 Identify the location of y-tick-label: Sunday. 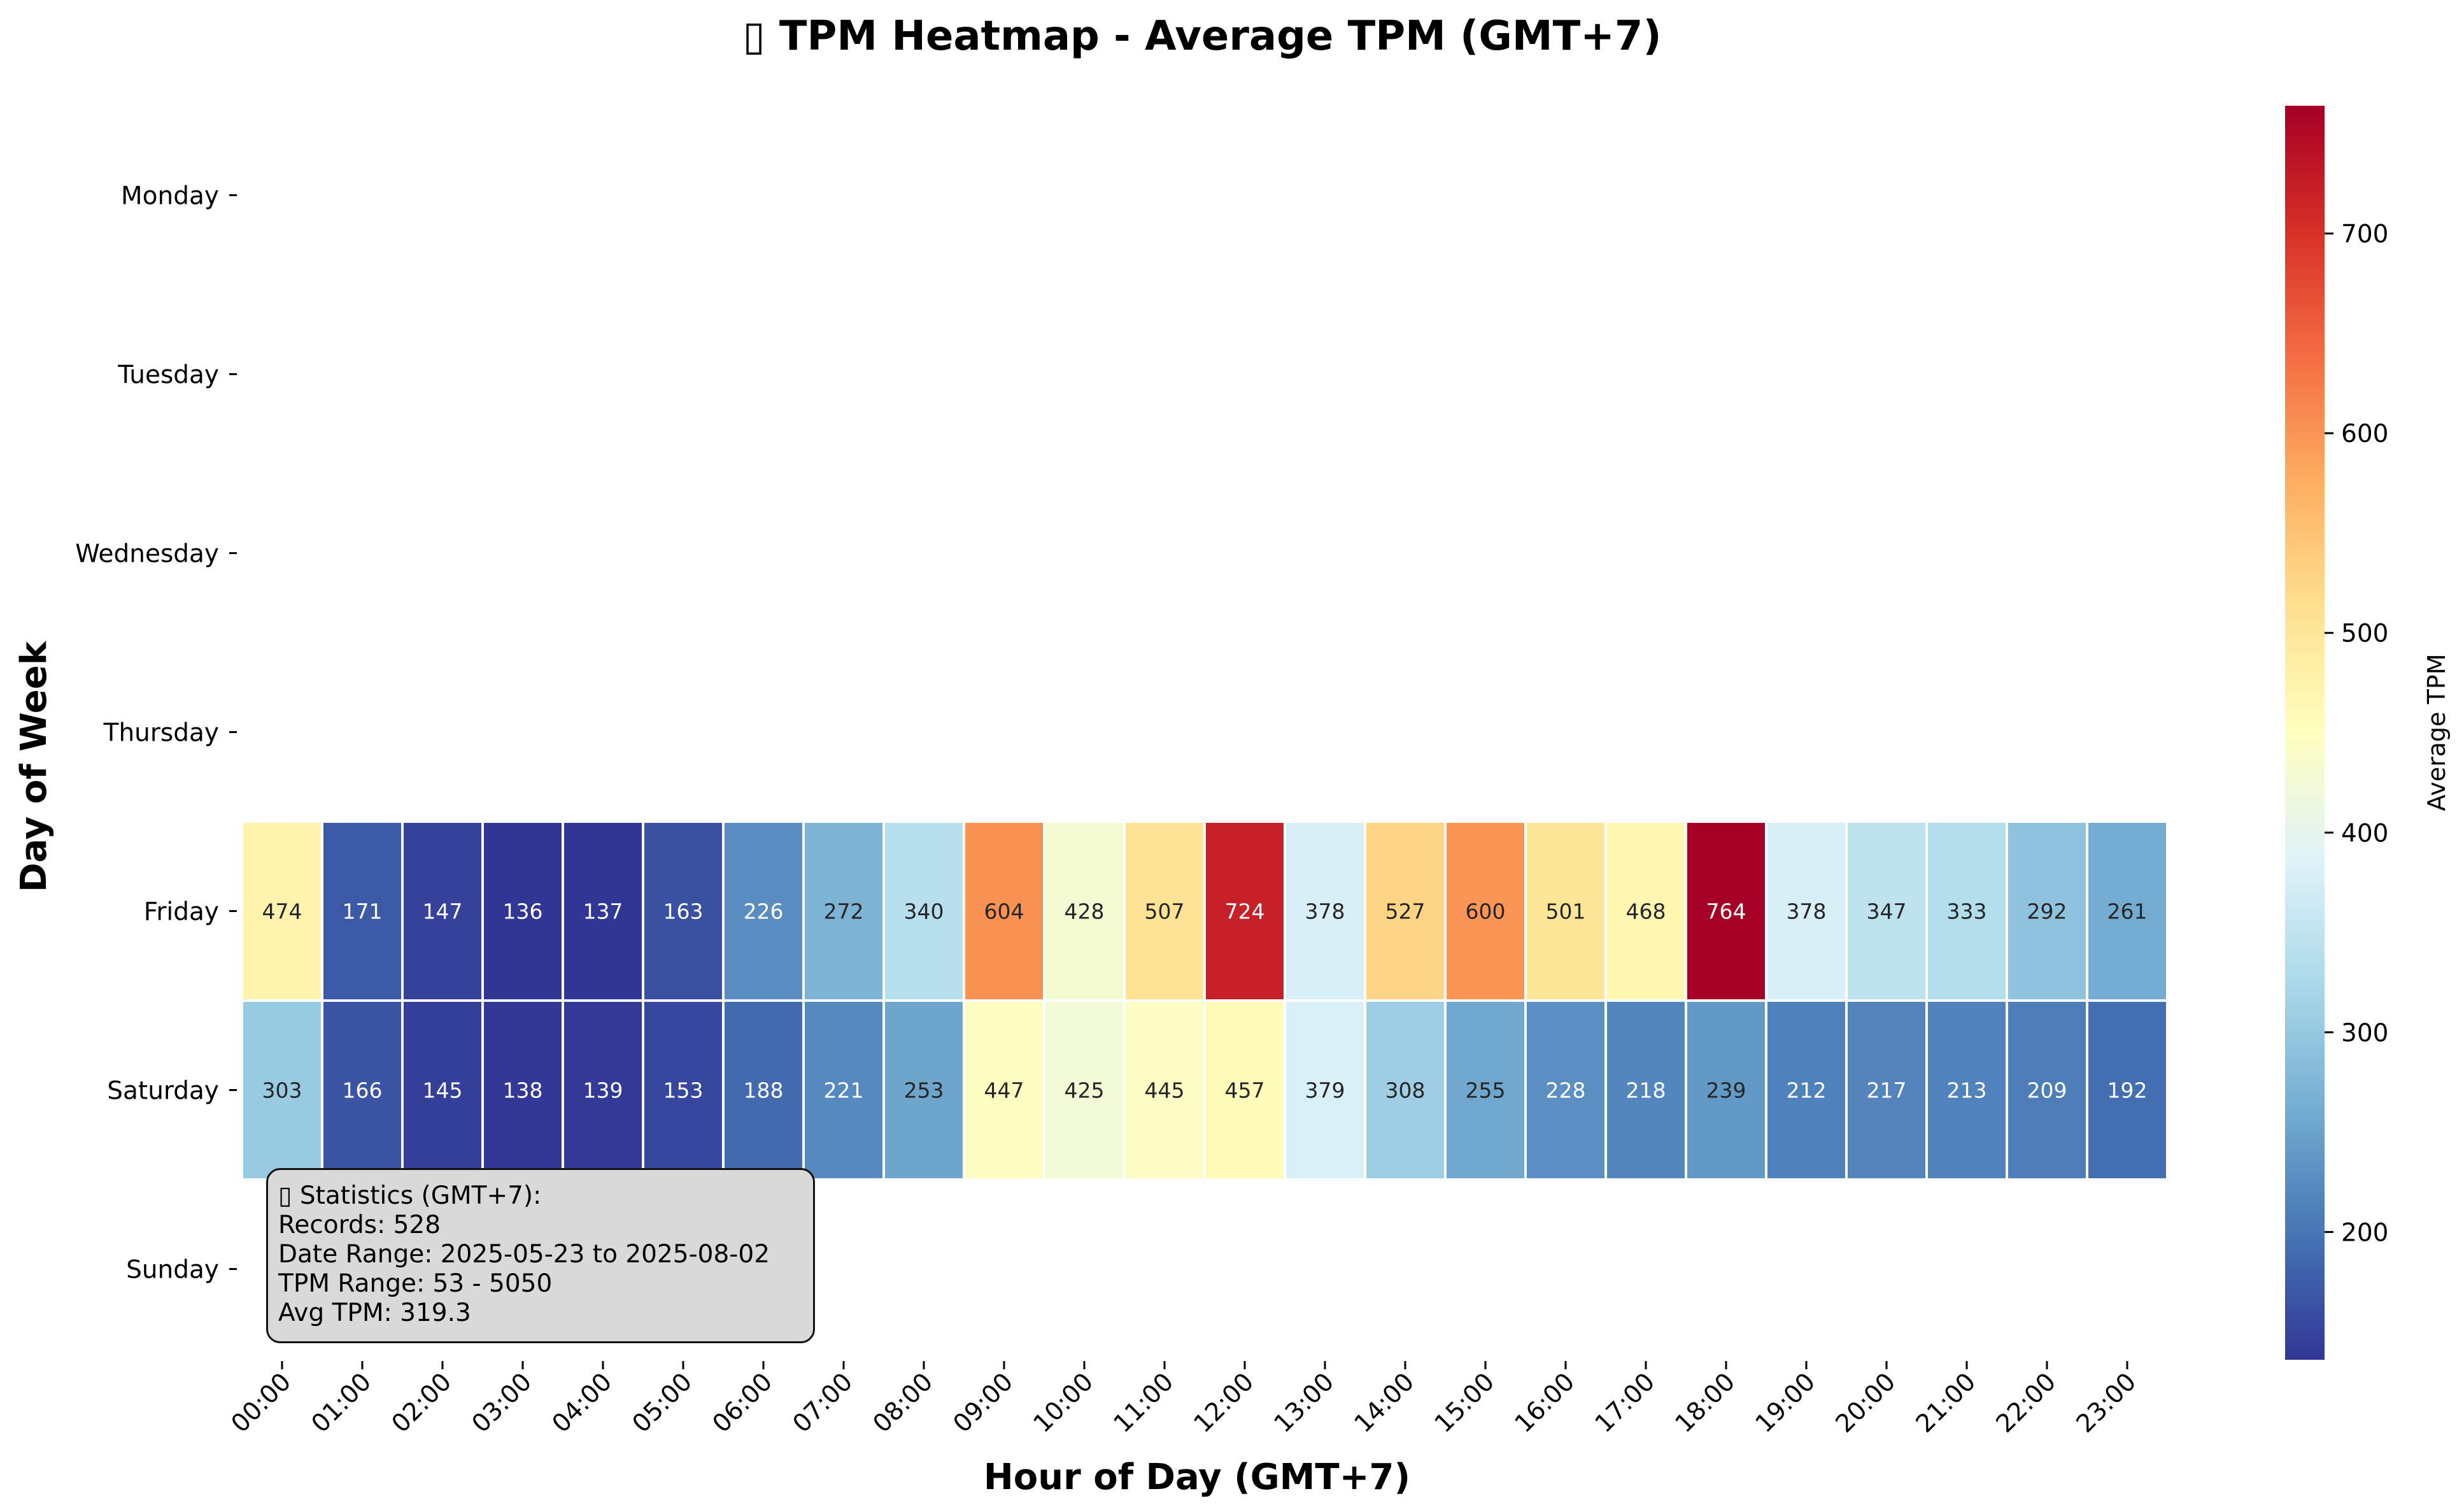
(172, 1270).